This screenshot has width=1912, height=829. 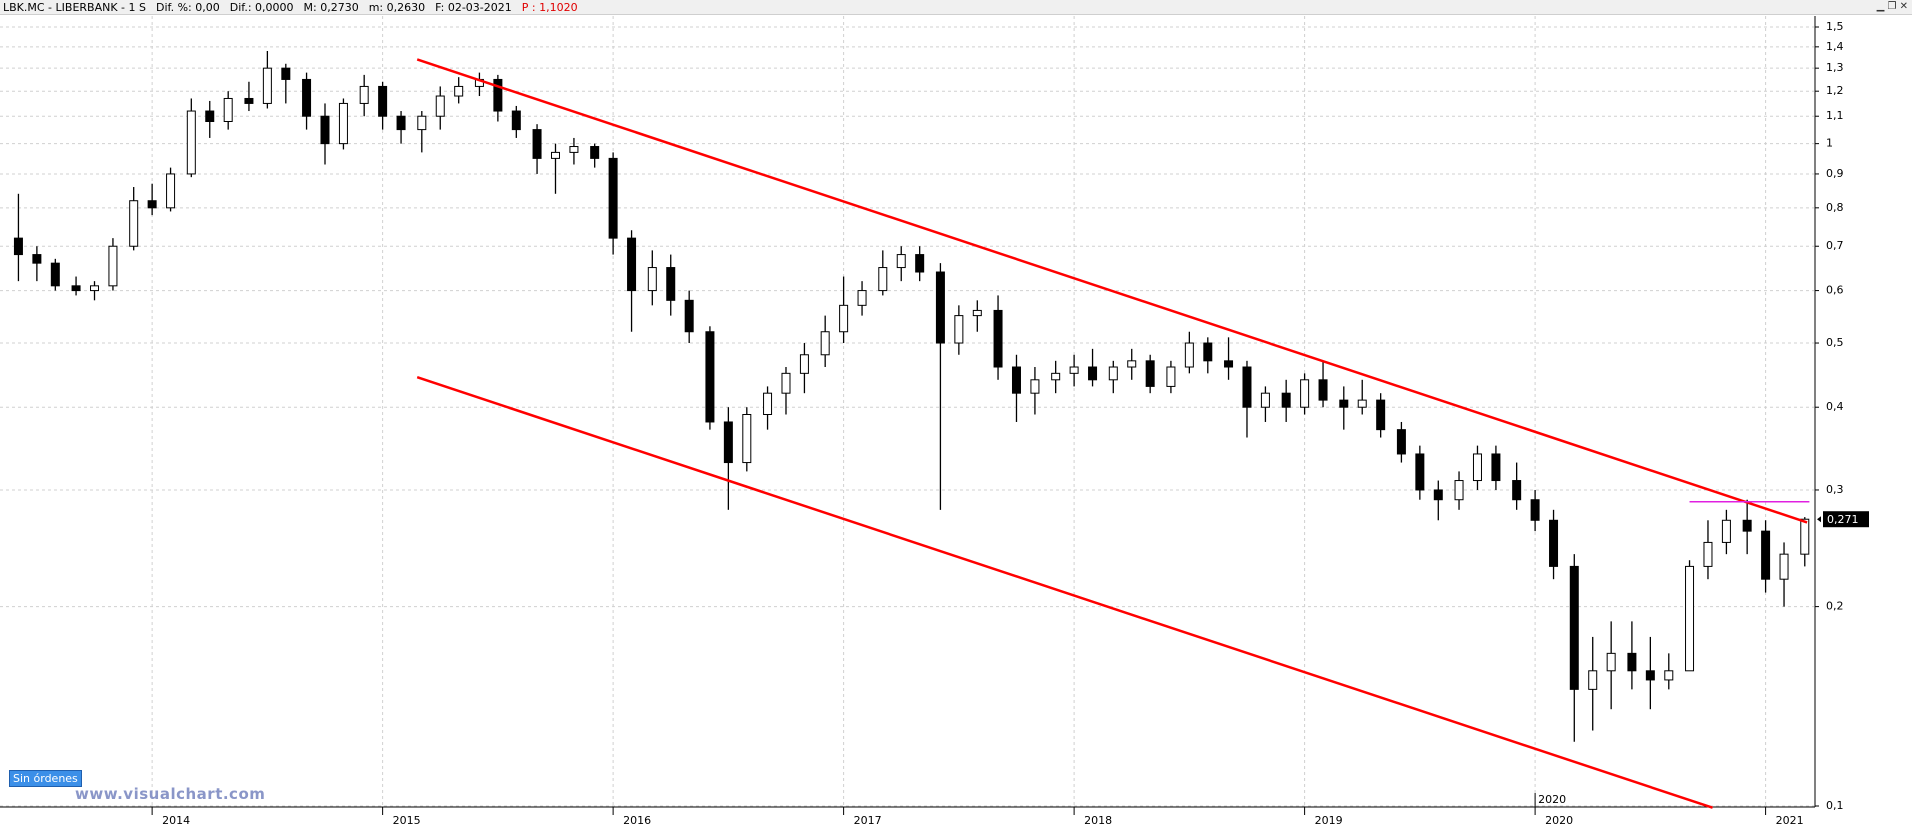 I want to click on header-item: M: 0,2730, so click(x=331, y=7).